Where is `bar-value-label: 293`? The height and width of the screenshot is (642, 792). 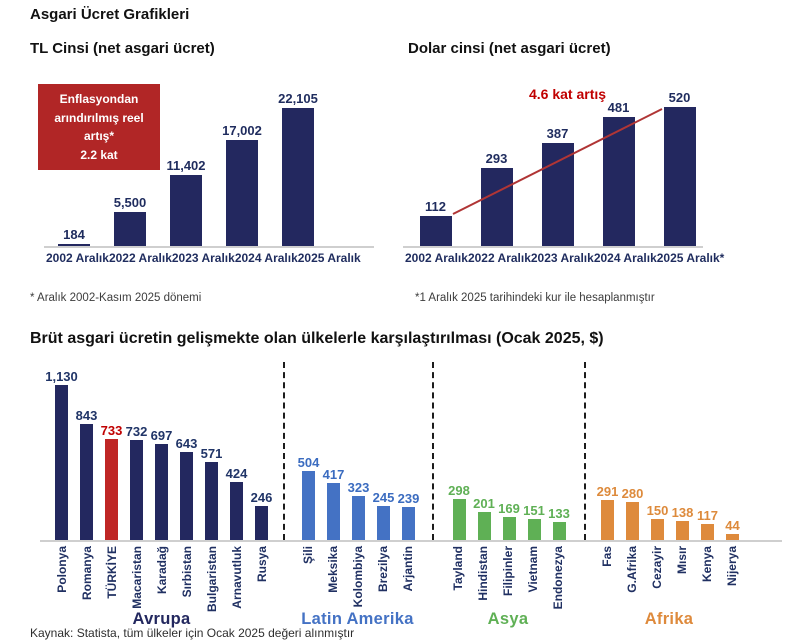
bar-value-label: 293 is located at coordinates (496, 158).